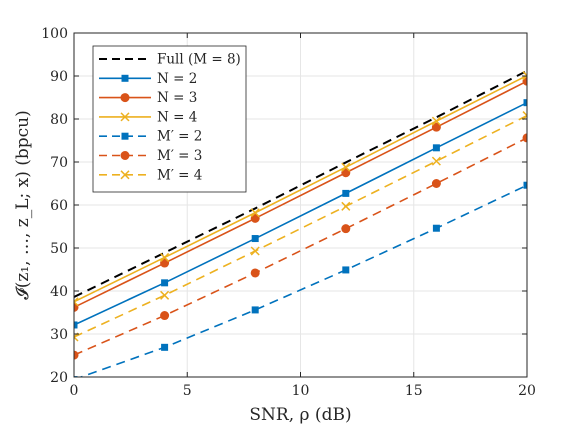 Image resolution: width=581 pixels, height=433 pixels. What do you see at coordinates (148, 79) in the screenshot?
I see `legend-entry: N = 2` at bounding box center [148, 79].